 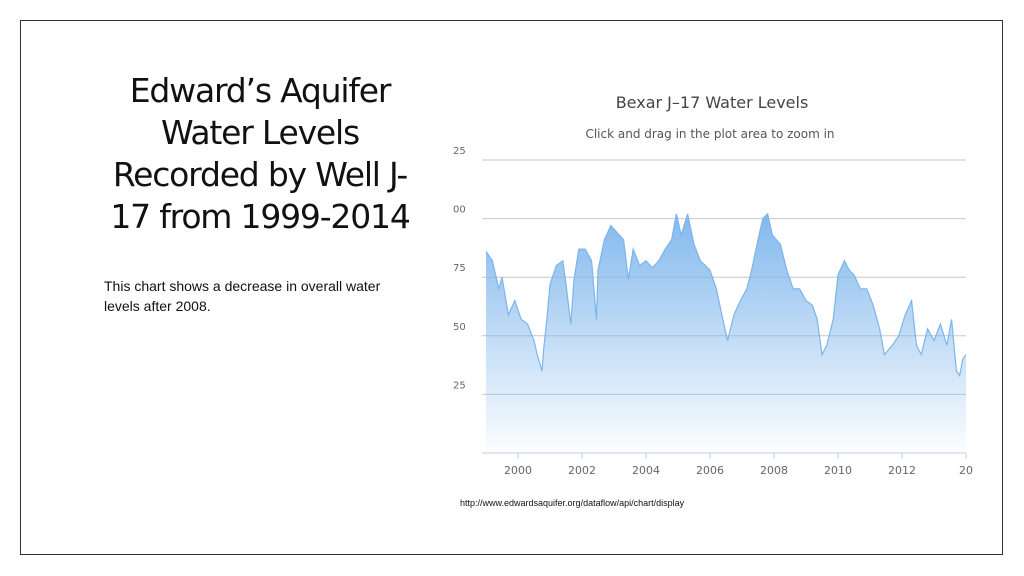 What do you see at coordinates (260, 90) in the screenshot?
I see `slide-title-line: Edward’s Aquifer` at bounding box center [260, 90].